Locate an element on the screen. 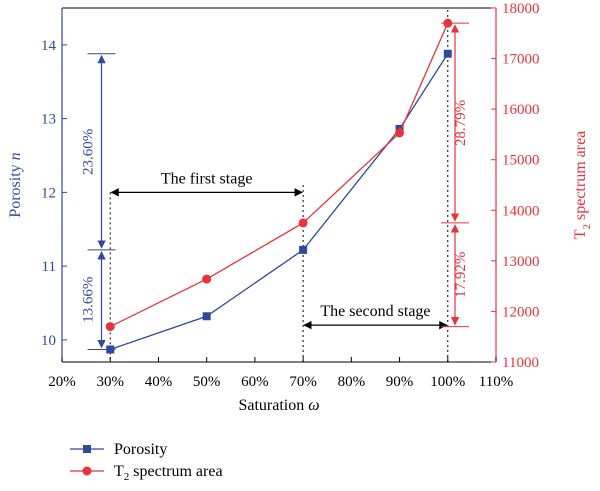  x-tick-label: 50% is located at coordinates (207, 382).